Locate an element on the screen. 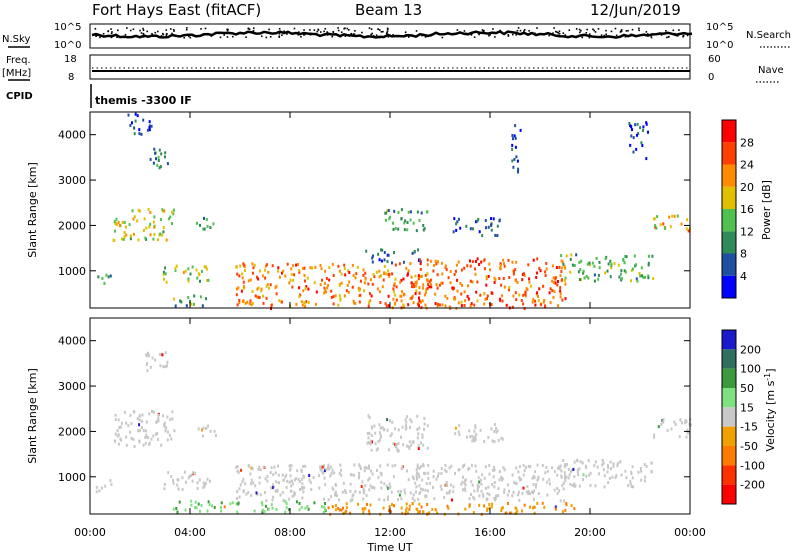  cpid-text: themis -3300 IF is located at coordinates (143, 100).